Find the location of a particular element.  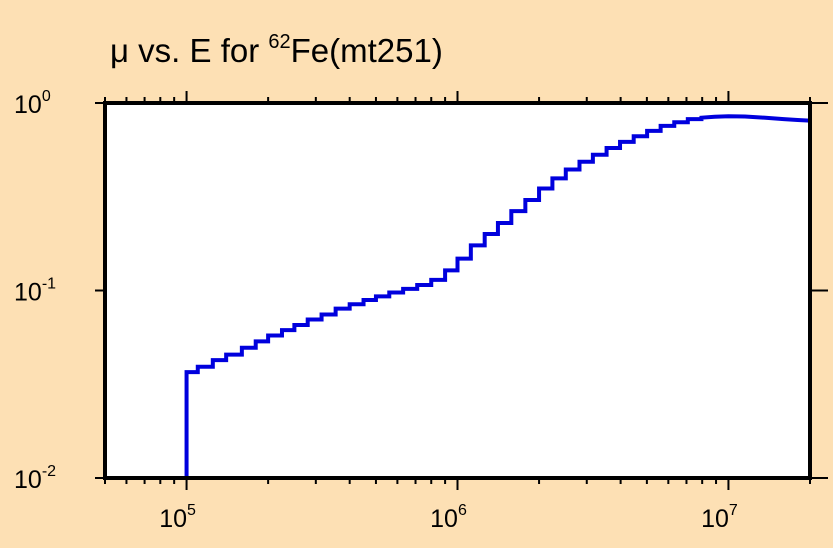

x-tick-label: 10⁷ is located at coordinates (719, 517).